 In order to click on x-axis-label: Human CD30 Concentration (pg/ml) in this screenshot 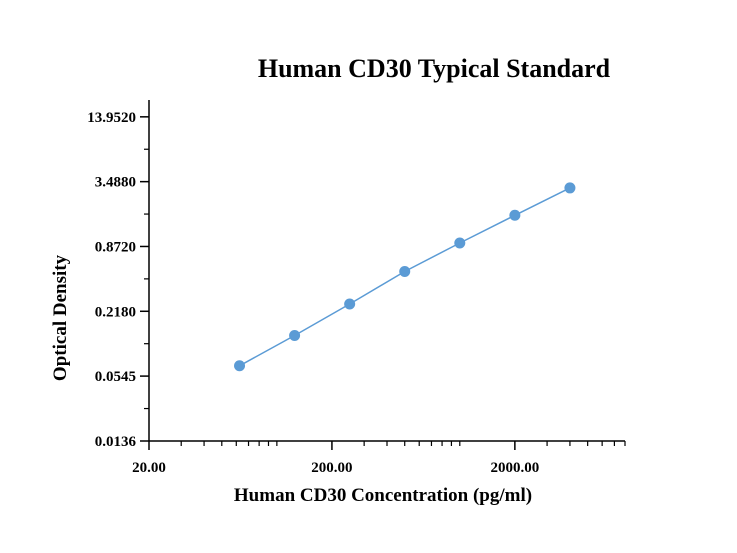, I will do `click(383, 495)`.